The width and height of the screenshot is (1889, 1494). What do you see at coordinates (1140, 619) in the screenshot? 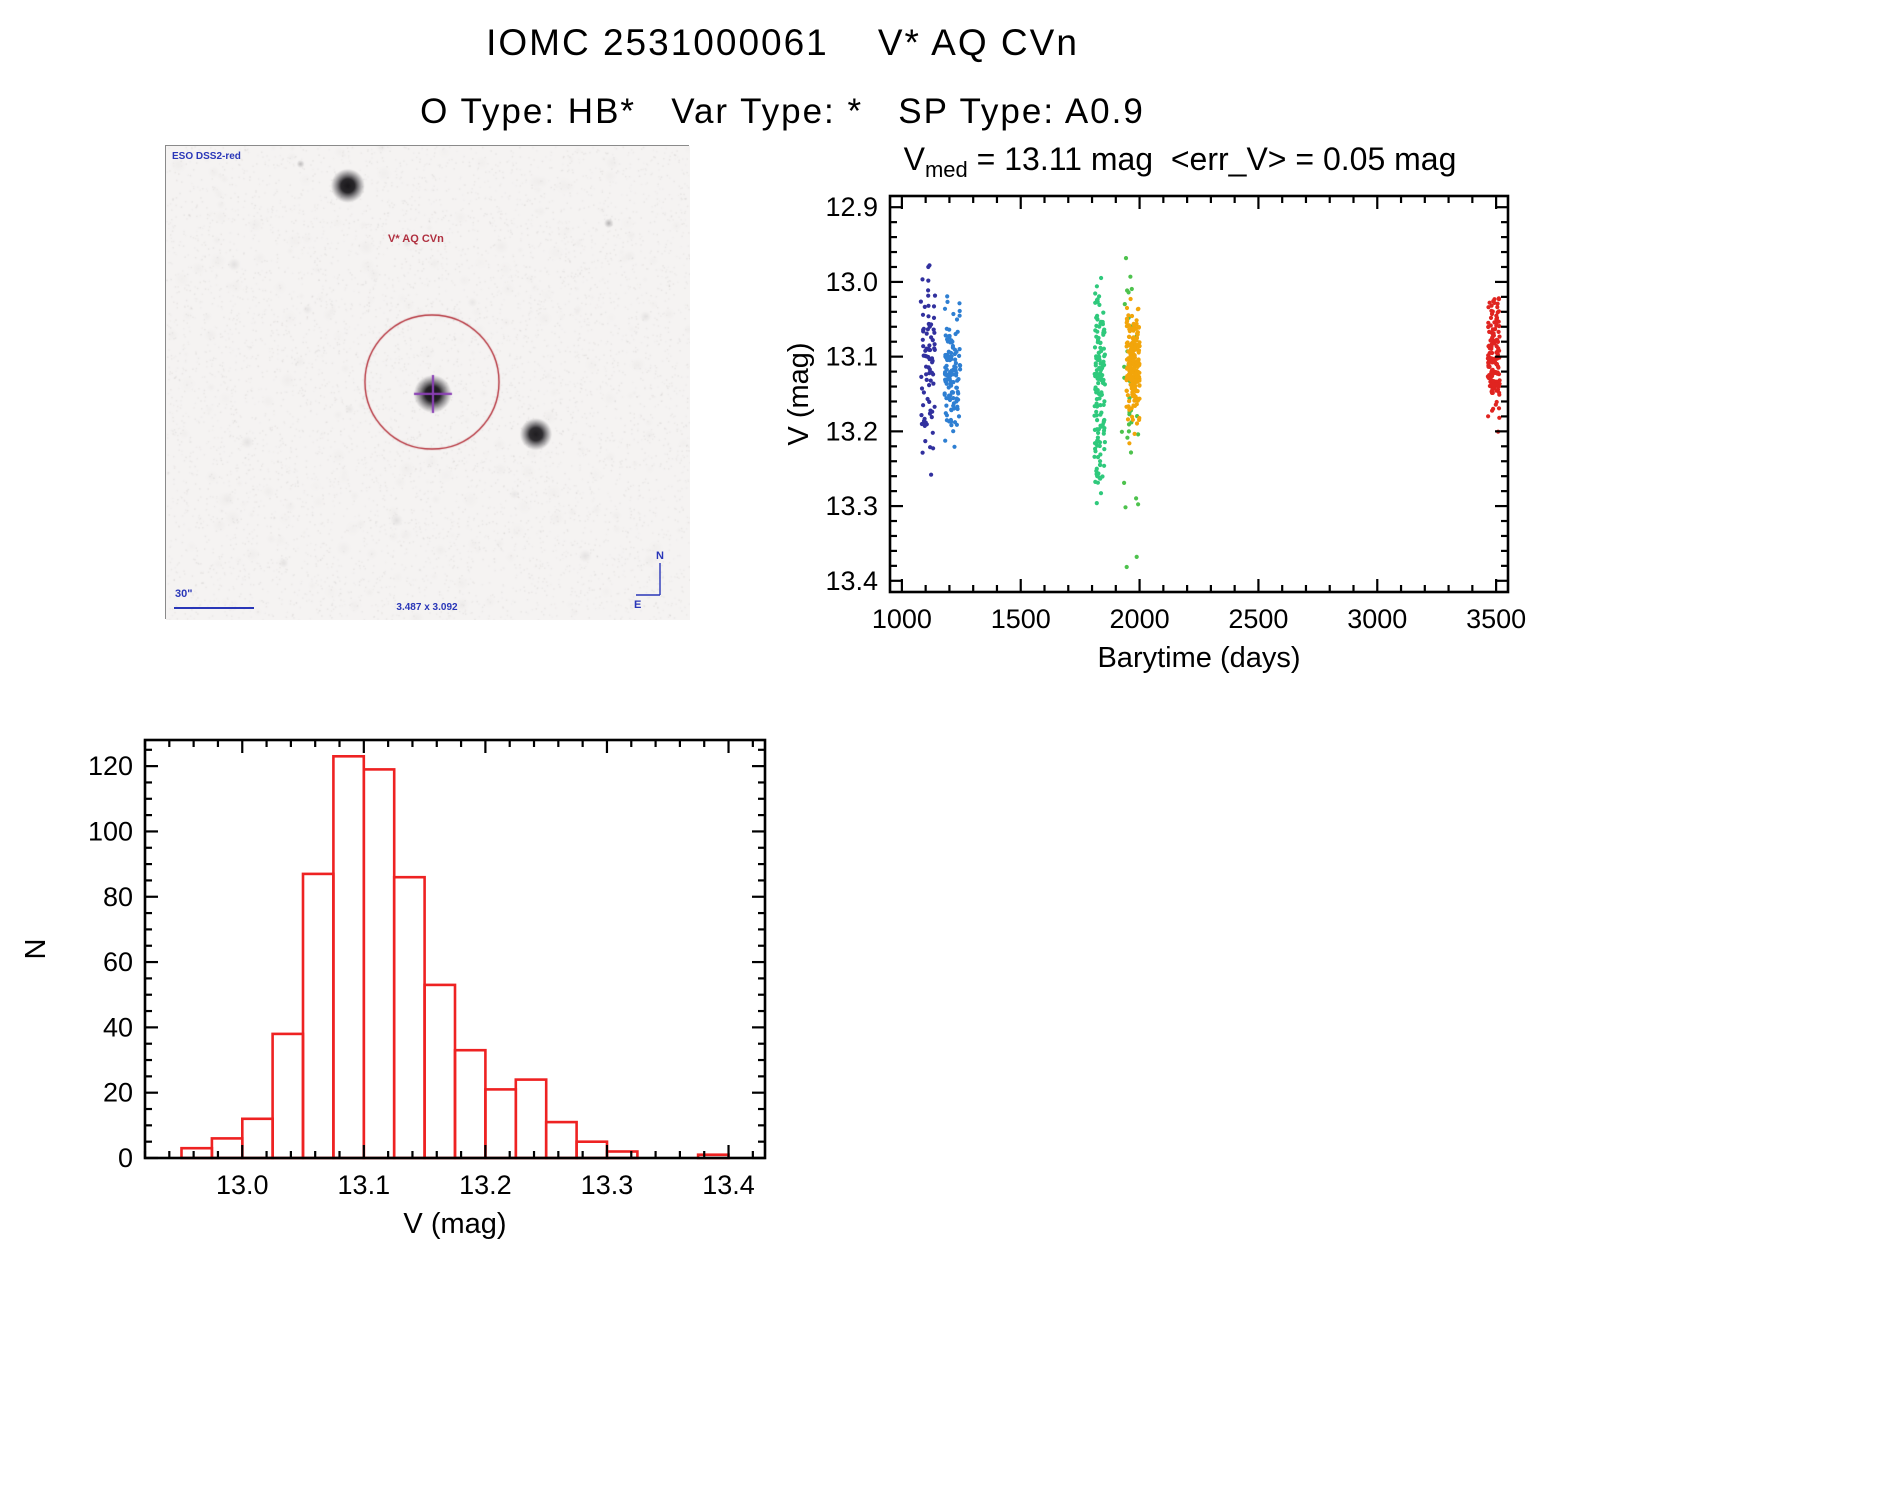
I see `svg-text: 2000` at bounding box center [1140, 619].